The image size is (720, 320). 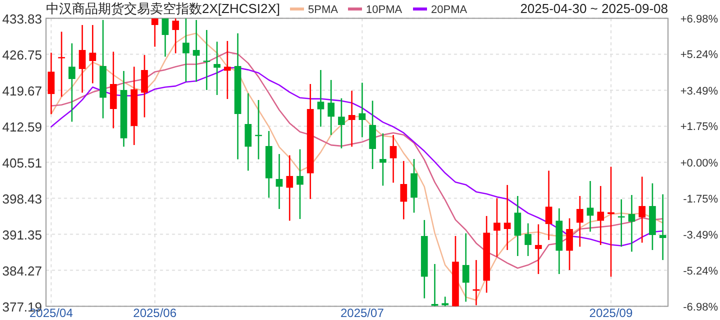 What do you see at coordinates (449, 10) in the screenshot?
I see `legend-label: 20PMA` at bounding box center [449, 10].